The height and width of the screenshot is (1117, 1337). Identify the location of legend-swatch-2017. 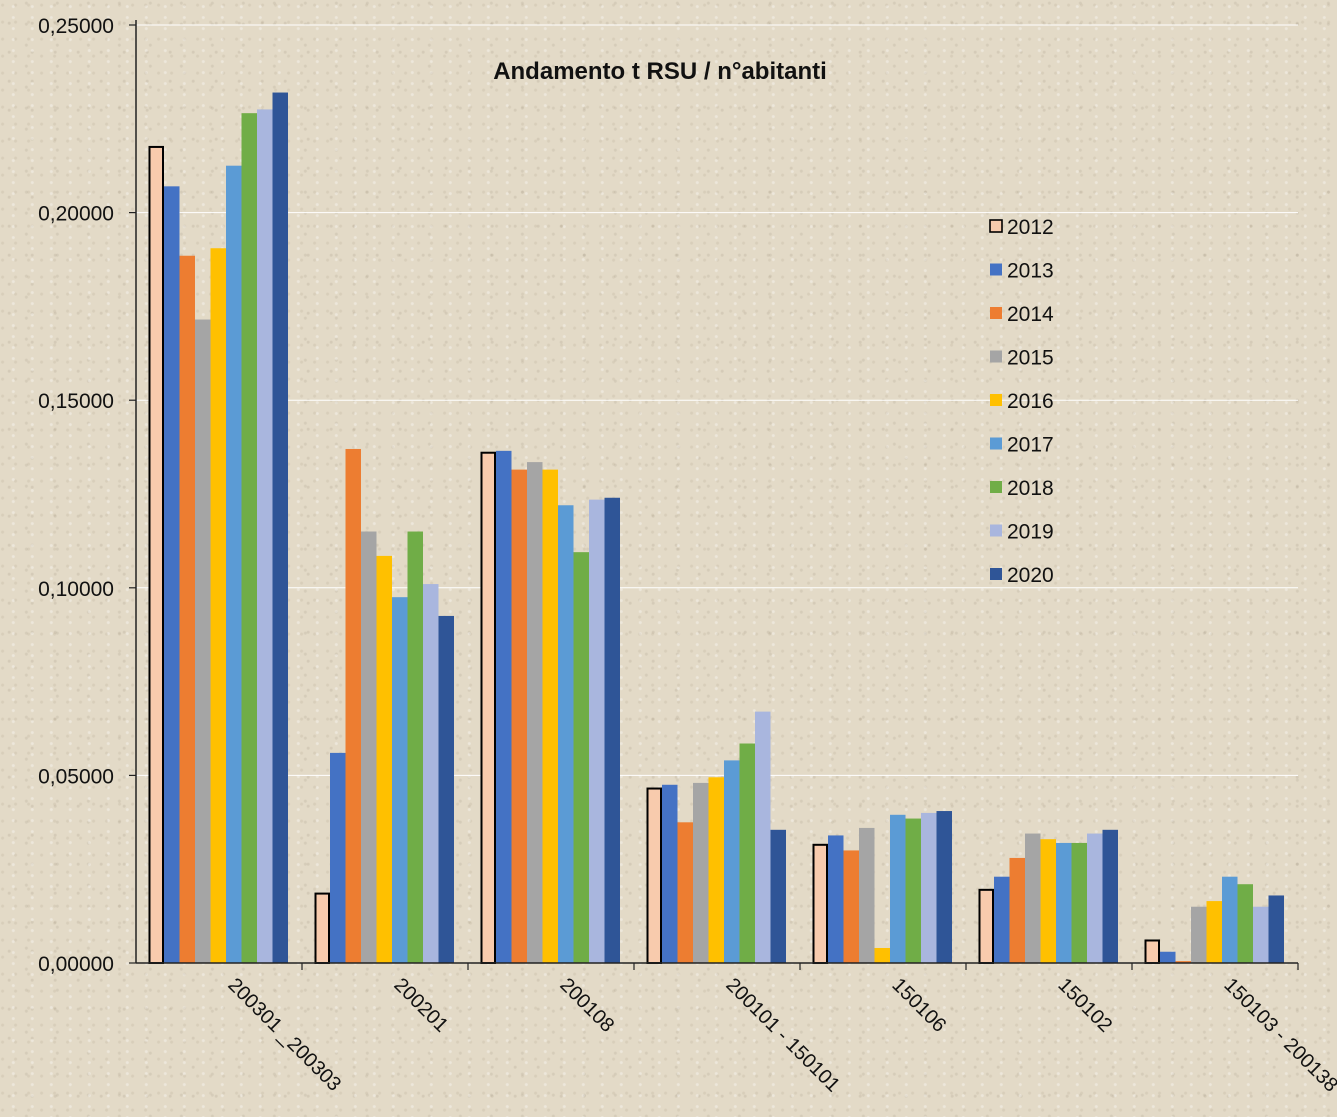
(996, 443).